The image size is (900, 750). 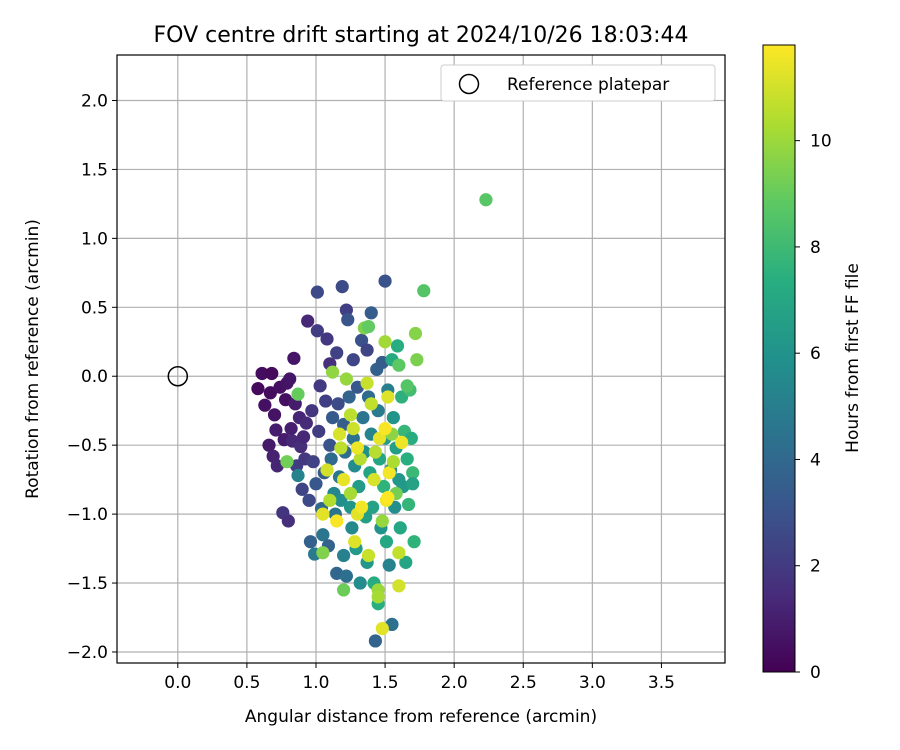 I want to click on reference-platepar-marker, so click(x=178, y=376).